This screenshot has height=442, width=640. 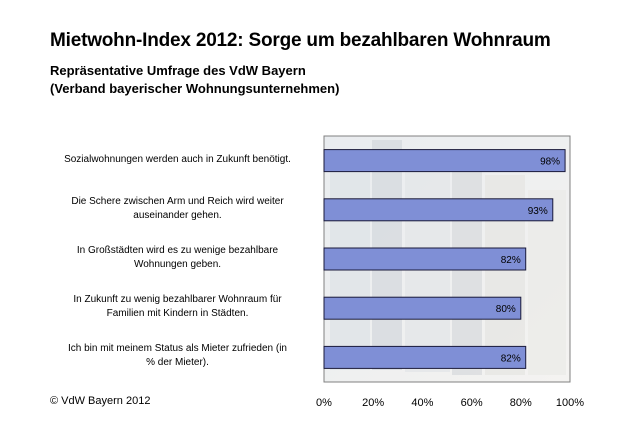 What do you see at coordinates (422, 403) in the screenshot?
I see `x-tick-label: 40%` at bounding box center [422, 403].